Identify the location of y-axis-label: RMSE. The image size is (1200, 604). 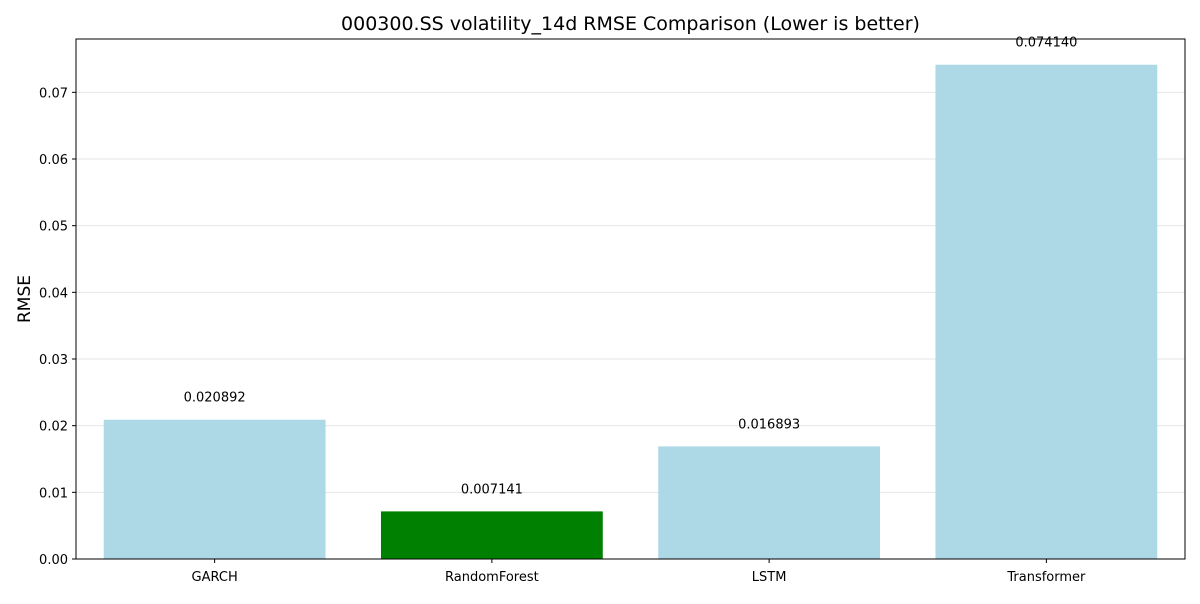
(25, 299).